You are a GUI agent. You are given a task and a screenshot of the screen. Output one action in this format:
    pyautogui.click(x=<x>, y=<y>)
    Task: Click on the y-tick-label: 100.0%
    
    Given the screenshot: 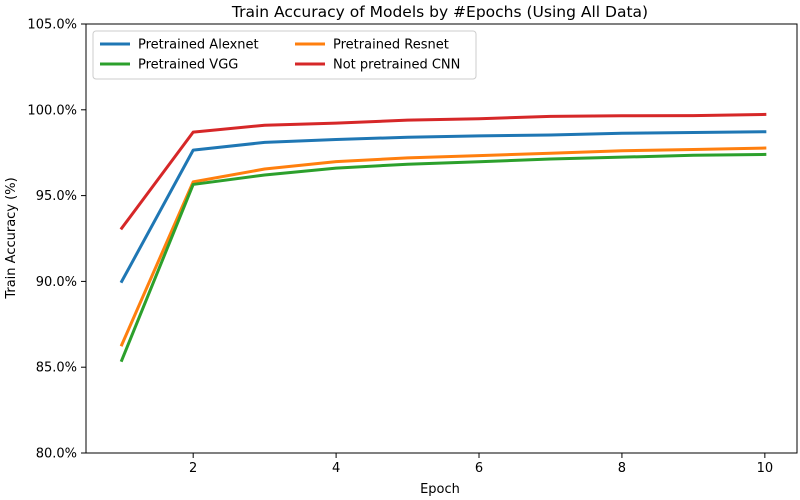 What is the action you would take?
    pyautogui.click(x=52, y=110)
    